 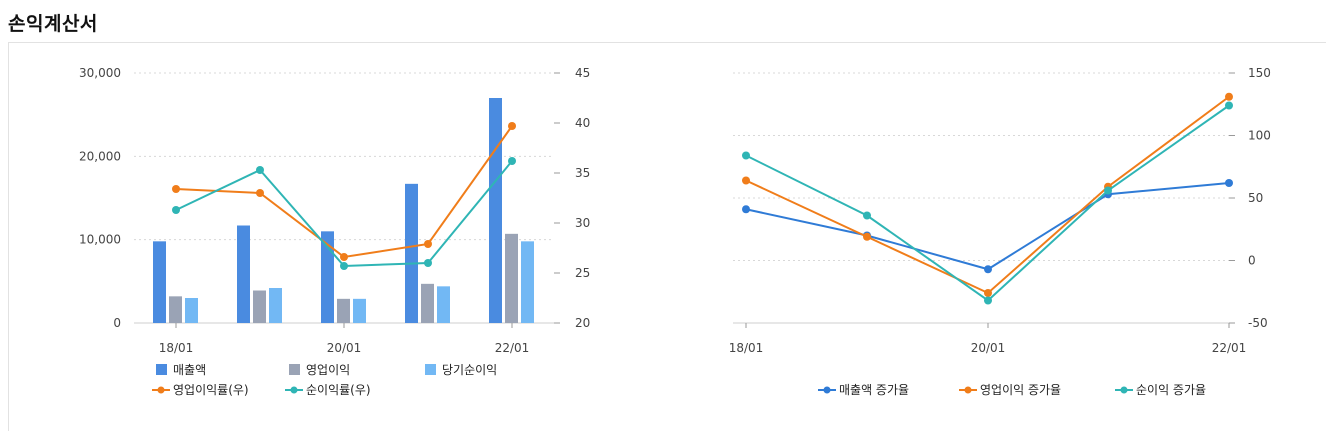 I want to click on operating-margin-line, so click(x=344, y=192).